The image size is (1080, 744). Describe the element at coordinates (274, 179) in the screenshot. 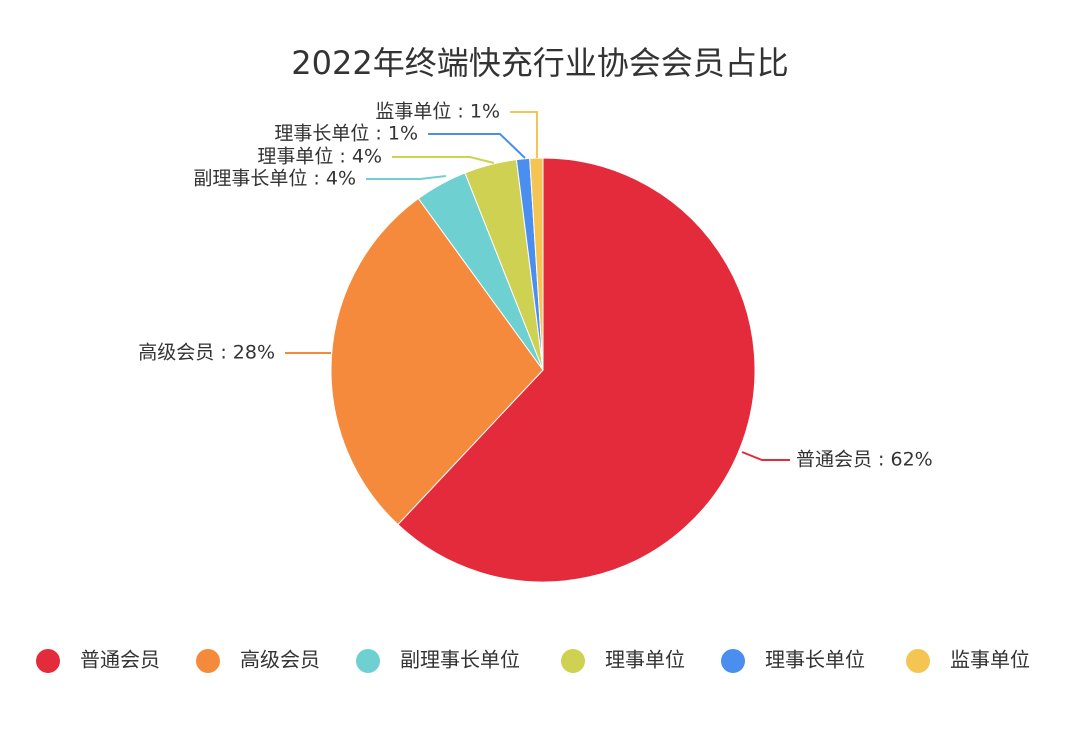

I see `data-label-3: 副理事长单位 : 4%` at that location.